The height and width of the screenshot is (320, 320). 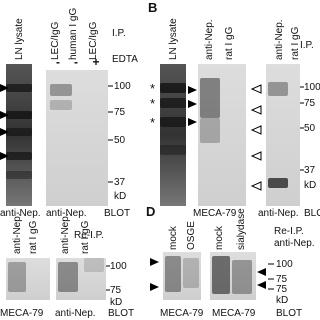 I want to click on lane-label: OSGE, so click(x=191, y=235).